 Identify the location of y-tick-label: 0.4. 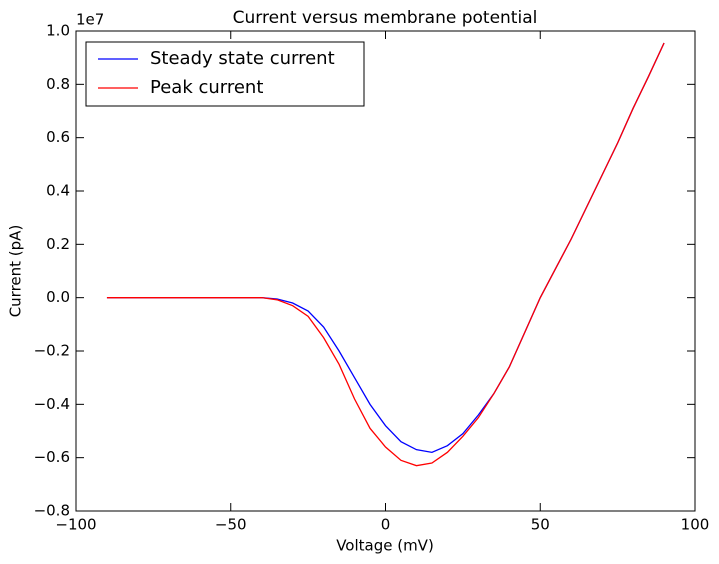
(58, 191).